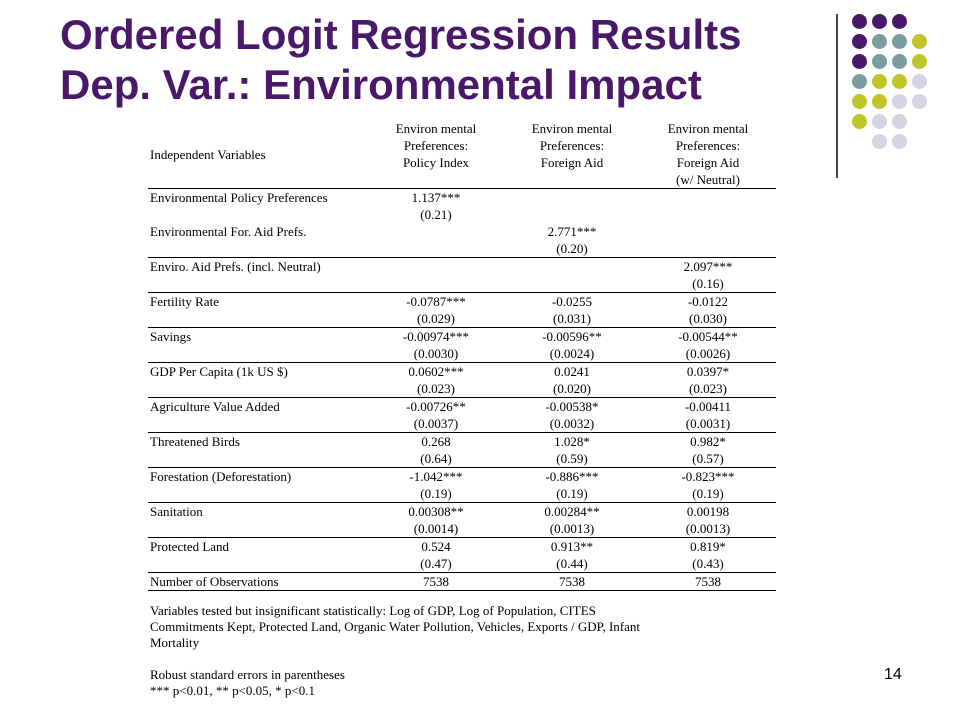 The width and height of the screenshot is (960, 720). I want to click on coef-col-2: 0.913**, so click(572, 546).